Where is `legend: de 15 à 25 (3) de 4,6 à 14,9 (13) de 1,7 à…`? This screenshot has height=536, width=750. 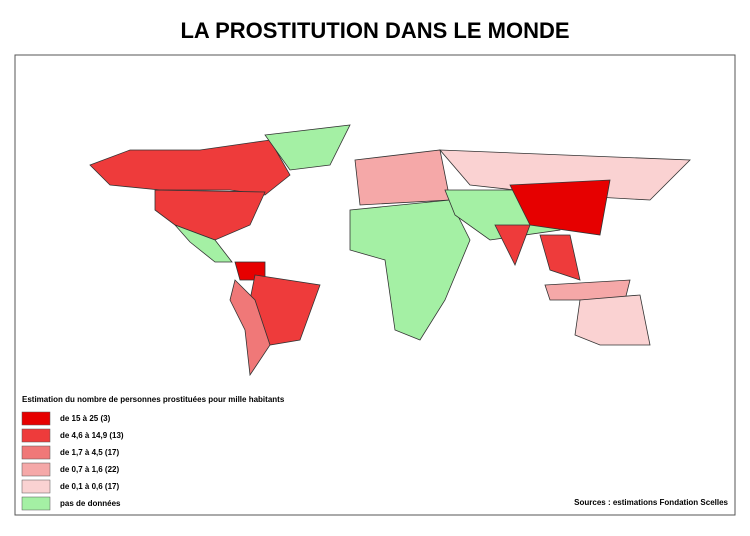 legend: de 15 à 25 (3) de 4,6 à 14,9 (13) de 1,7 à… is located at coordinates (72, 461).